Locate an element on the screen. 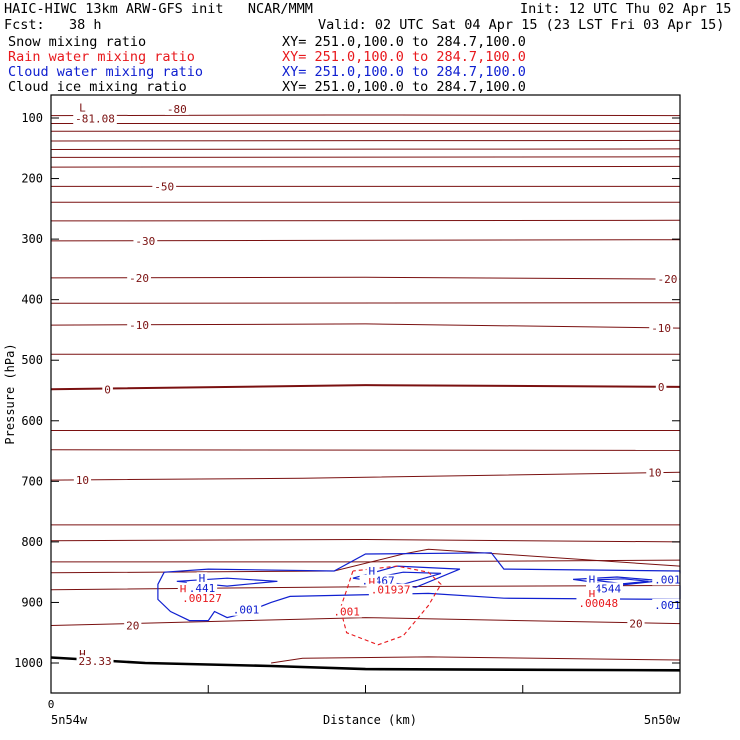  surface-pressure-line is located at coordinates (365, 664).